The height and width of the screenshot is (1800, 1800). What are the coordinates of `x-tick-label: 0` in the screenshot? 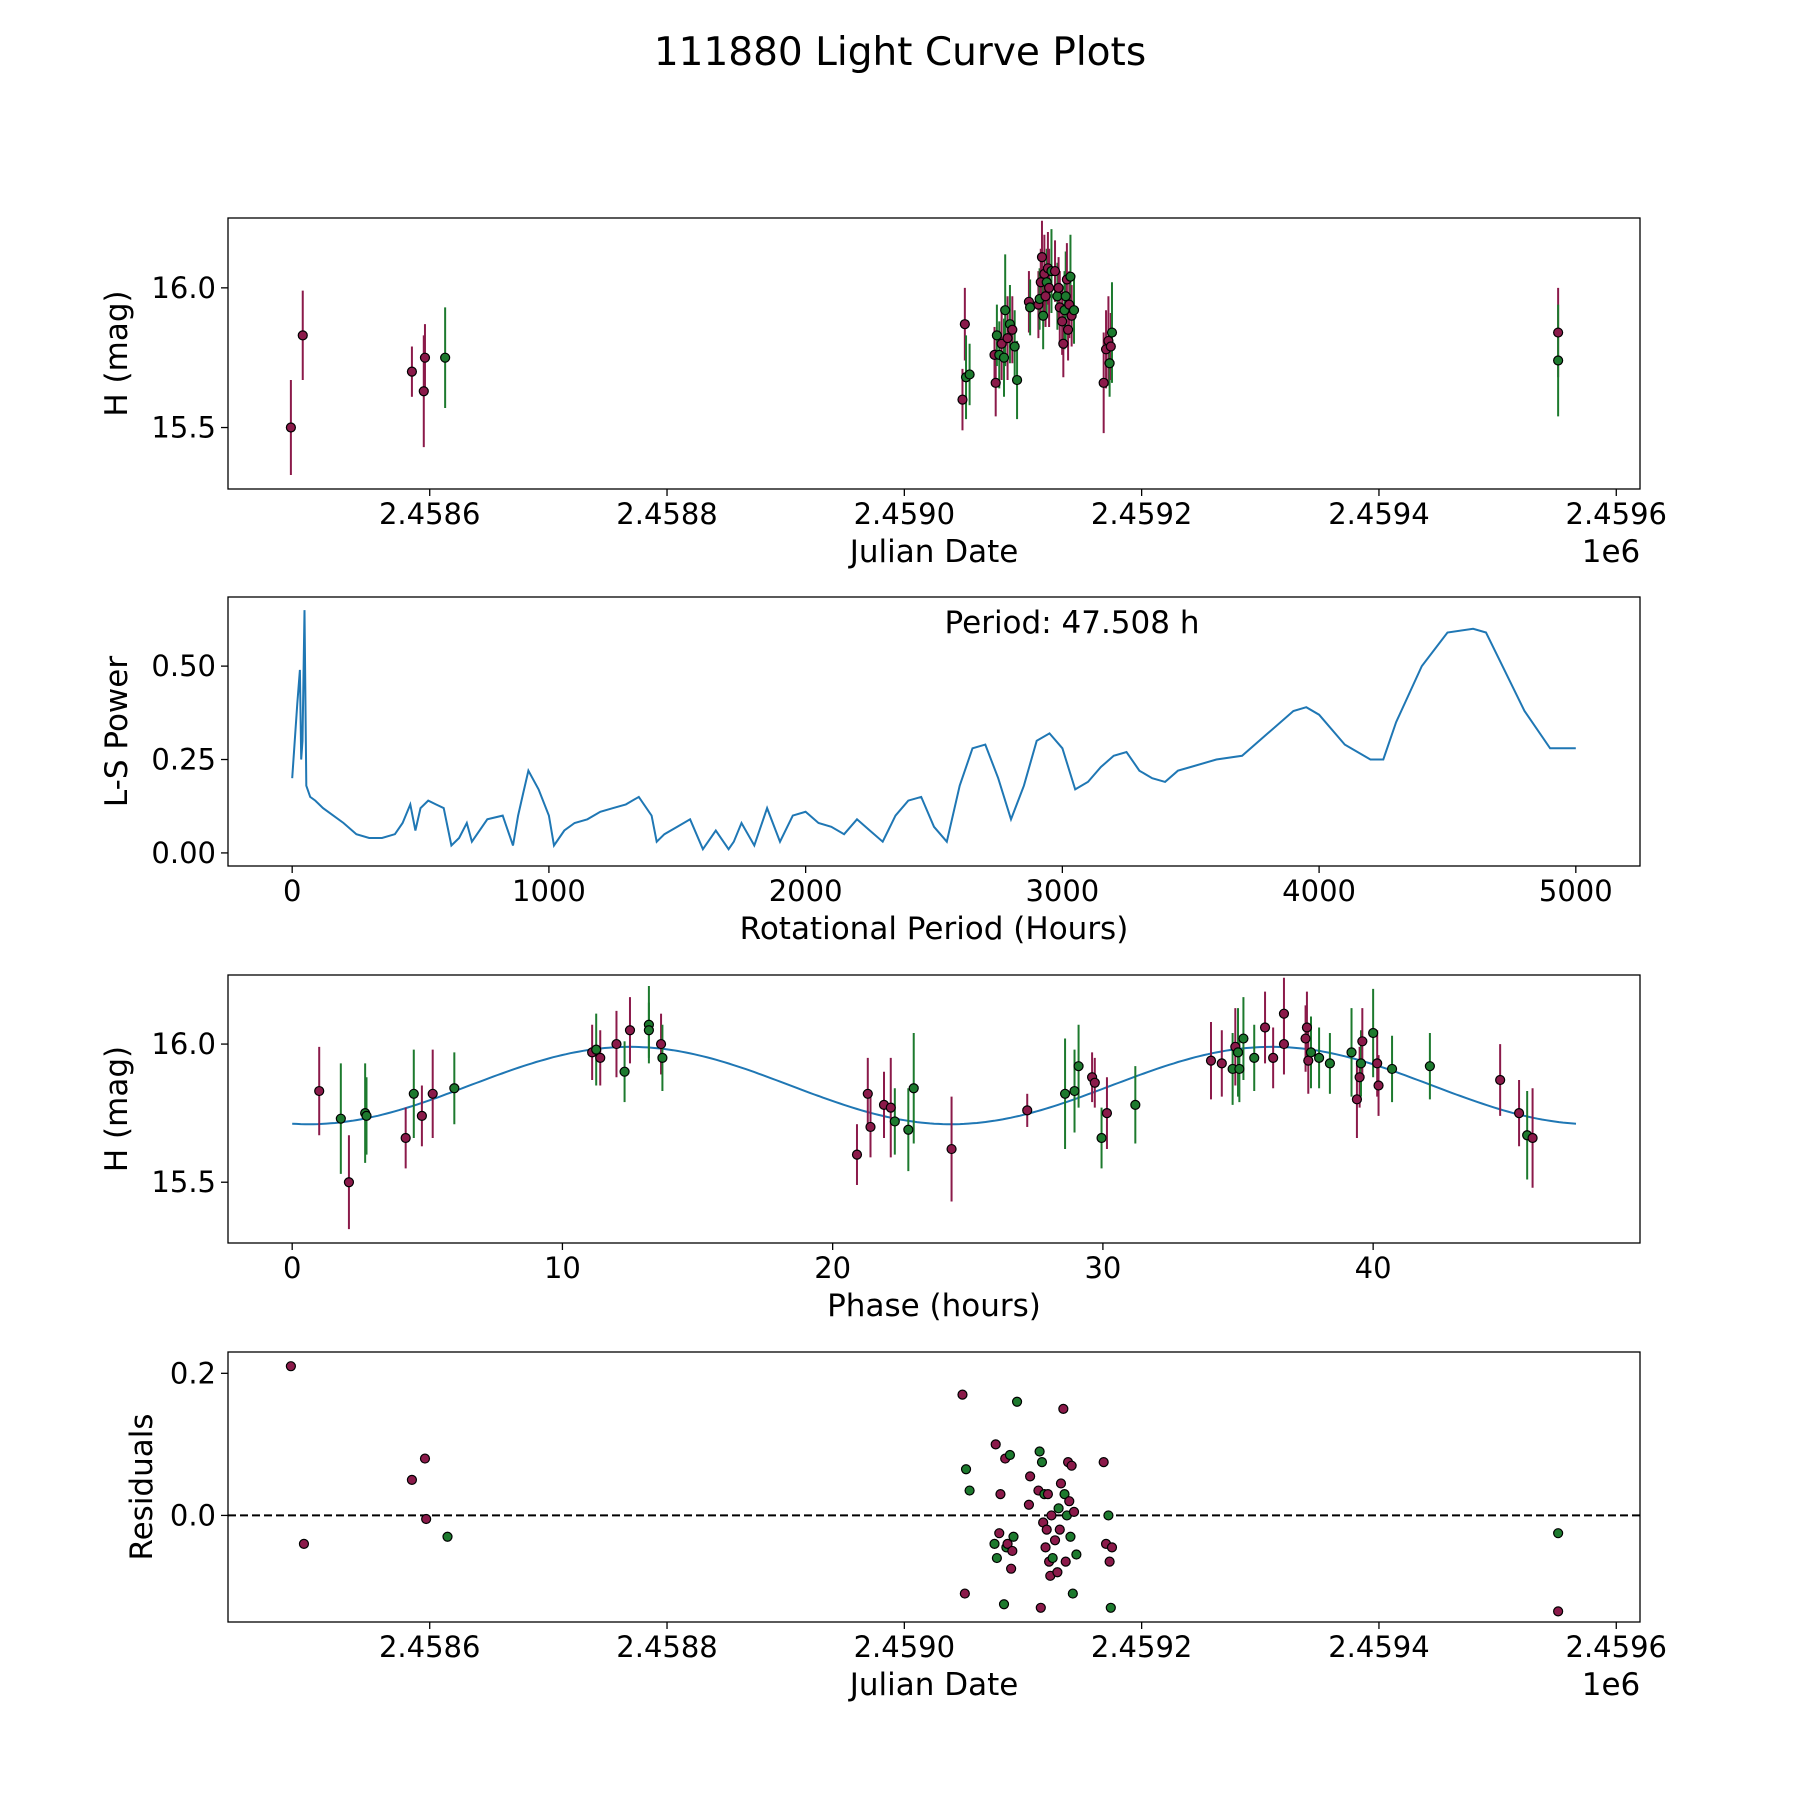 It's located at (292, 1268).